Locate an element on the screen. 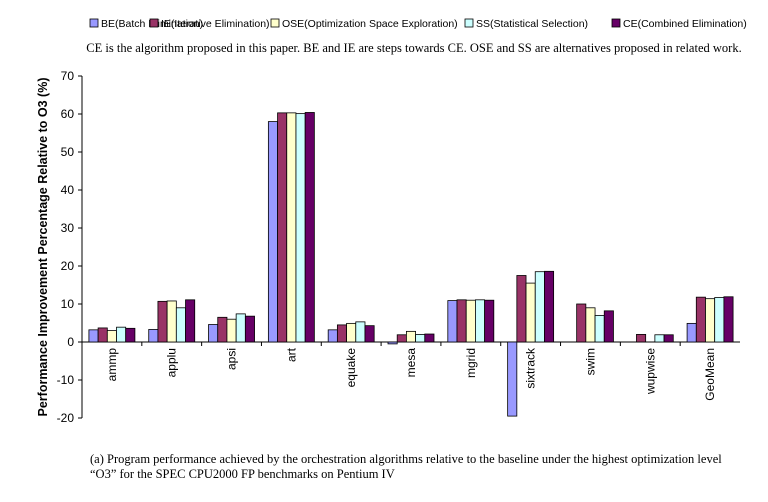 The height and width of the screenshot is (502, 768). bar-ammp-ie is located at coordinates (102, 335).